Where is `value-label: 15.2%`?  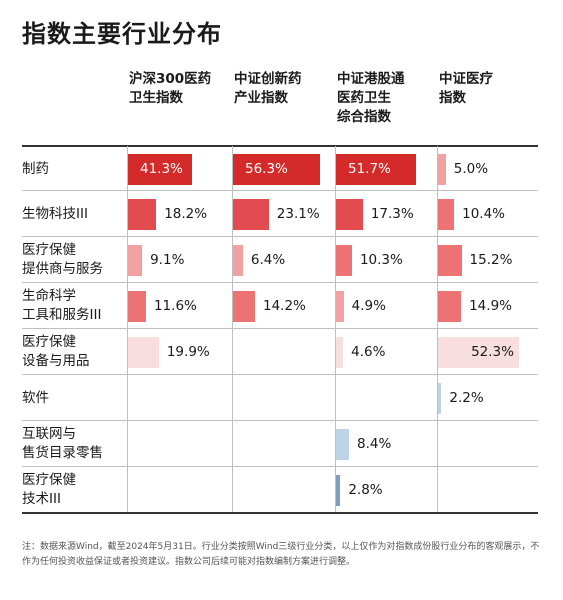 value-label: 15.2% is located at coordinates (491, 259).